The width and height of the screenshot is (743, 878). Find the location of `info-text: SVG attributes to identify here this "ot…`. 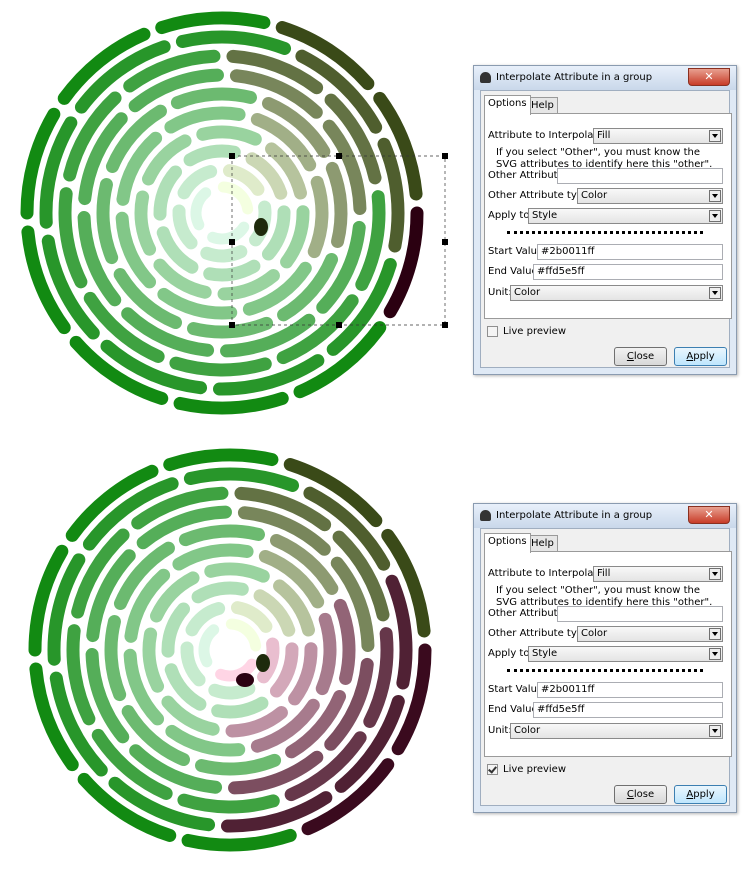

info-text: SVG attributes to identify here this "ot… is located at coordinates (604, 164).